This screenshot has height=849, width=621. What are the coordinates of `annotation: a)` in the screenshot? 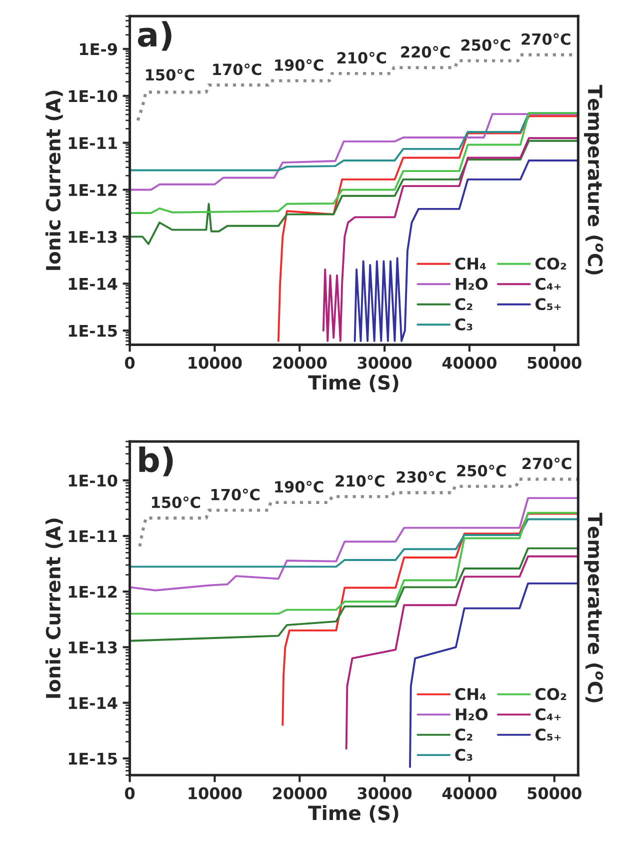 It's located at (155, 36).